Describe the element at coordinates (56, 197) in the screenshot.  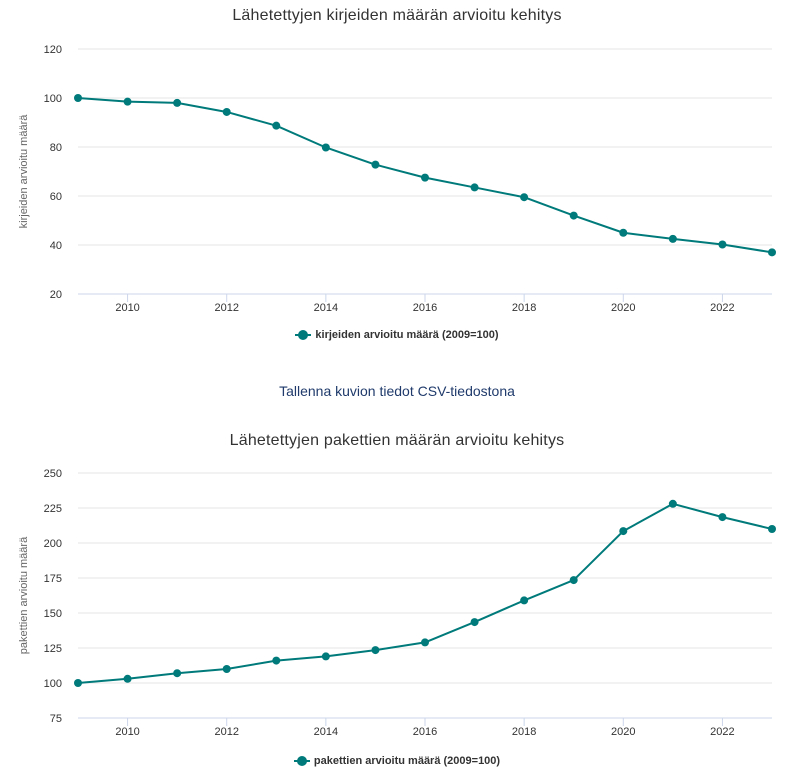
I see `letters-y-tick-label: 60` at that location.